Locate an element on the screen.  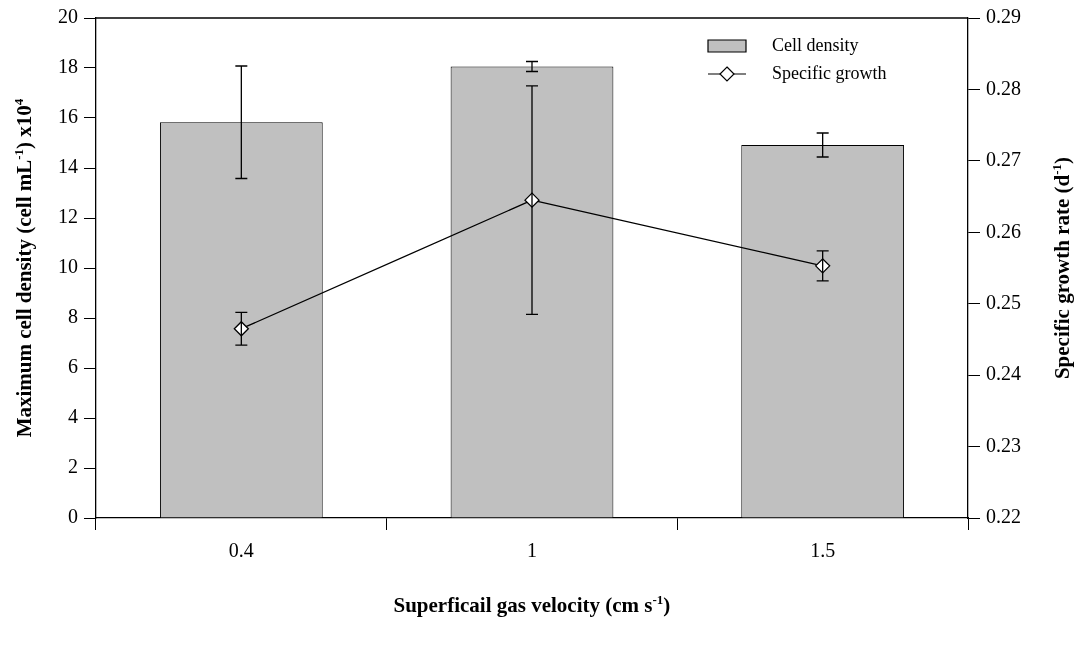
legend-label: Specific growth is located at coordinates (829, 72).